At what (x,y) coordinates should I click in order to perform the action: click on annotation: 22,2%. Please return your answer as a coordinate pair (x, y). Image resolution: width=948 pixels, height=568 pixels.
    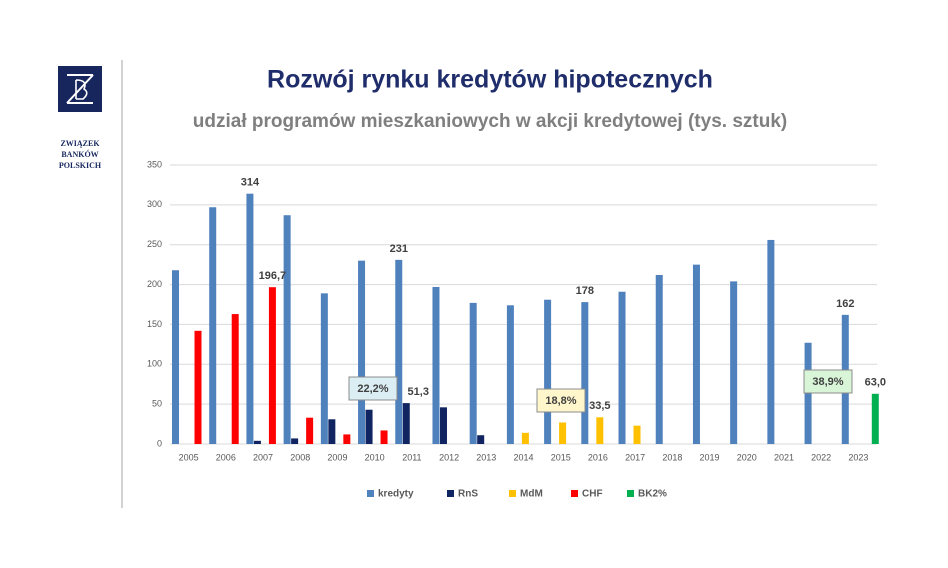
    Looking at the image, I should click on (372, 389).